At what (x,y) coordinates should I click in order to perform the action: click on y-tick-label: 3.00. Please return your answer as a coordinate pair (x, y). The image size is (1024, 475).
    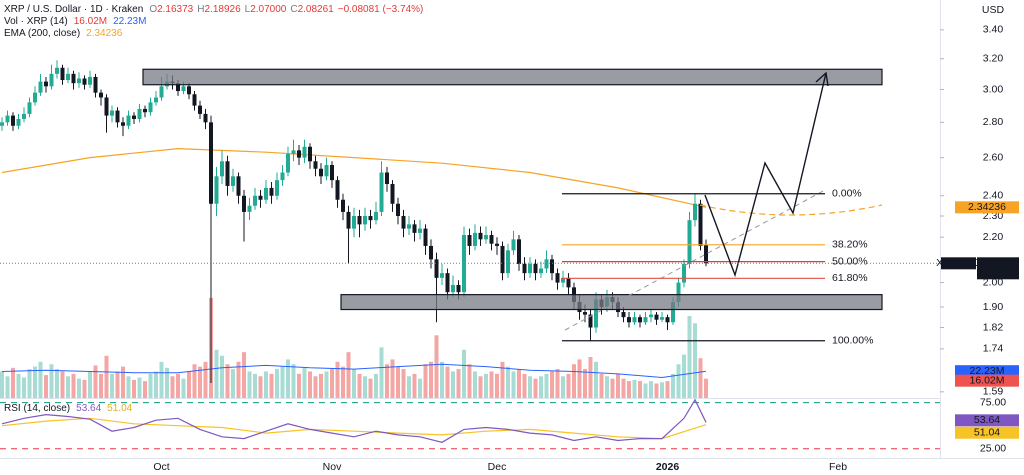
    Looking at the image, I should click on (993, 89).